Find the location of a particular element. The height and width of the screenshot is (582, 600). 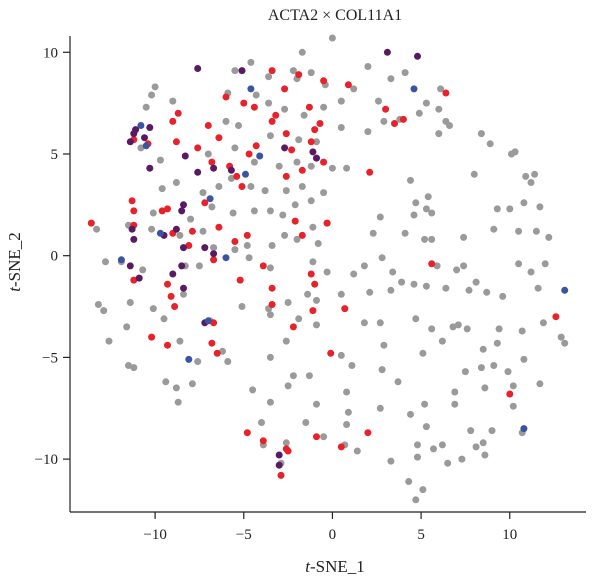

chart-title: ACTA2 × COL11A1 is located at coordinates (335, 15).